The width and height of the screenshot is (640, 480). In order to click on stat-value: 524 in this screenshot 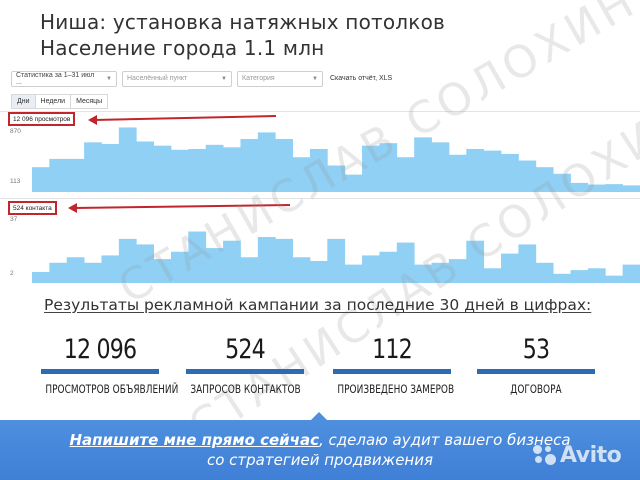, I will do `click(245, 349)`.